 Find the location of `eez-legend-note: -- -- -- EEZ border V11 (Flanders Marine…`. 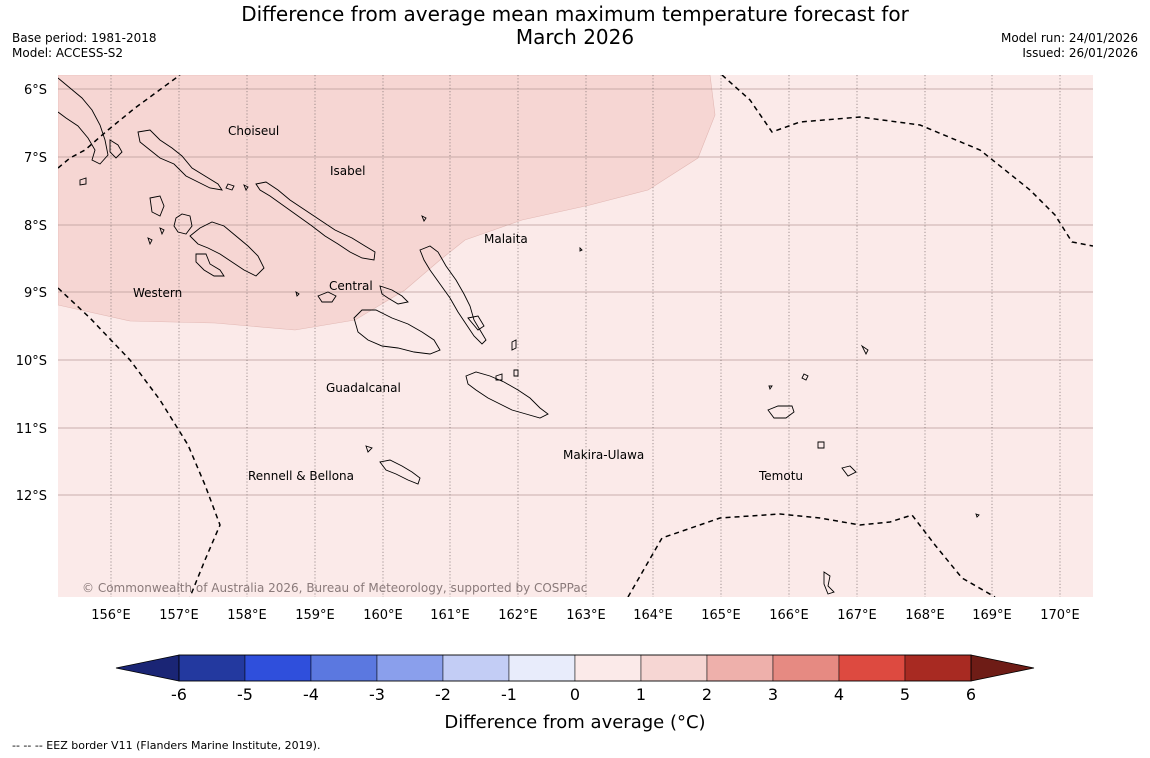

eez-legend-note: -- -- -- EEZ border V11 (Flanders Marine… is located at coordinates (166, 745).